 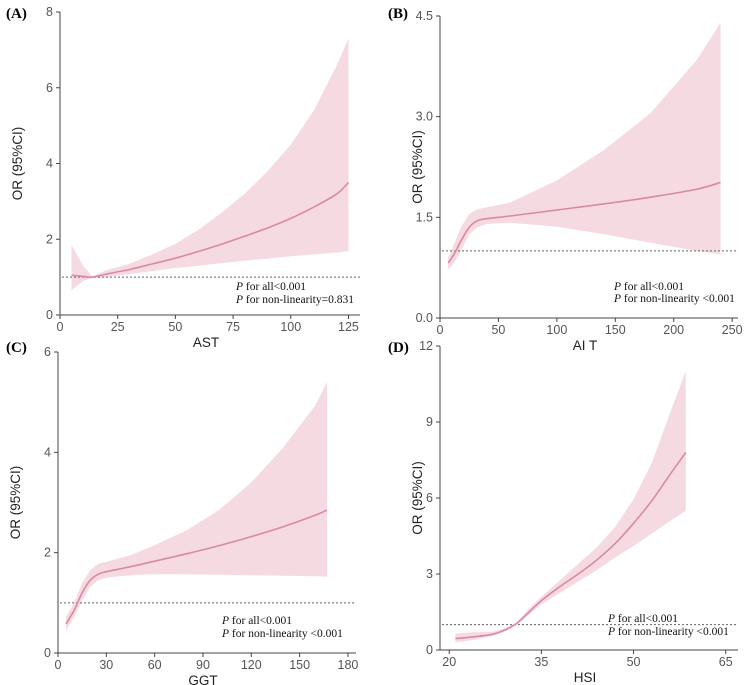 I want to click on x-tick-label: 75, so click(x=233, y=327).